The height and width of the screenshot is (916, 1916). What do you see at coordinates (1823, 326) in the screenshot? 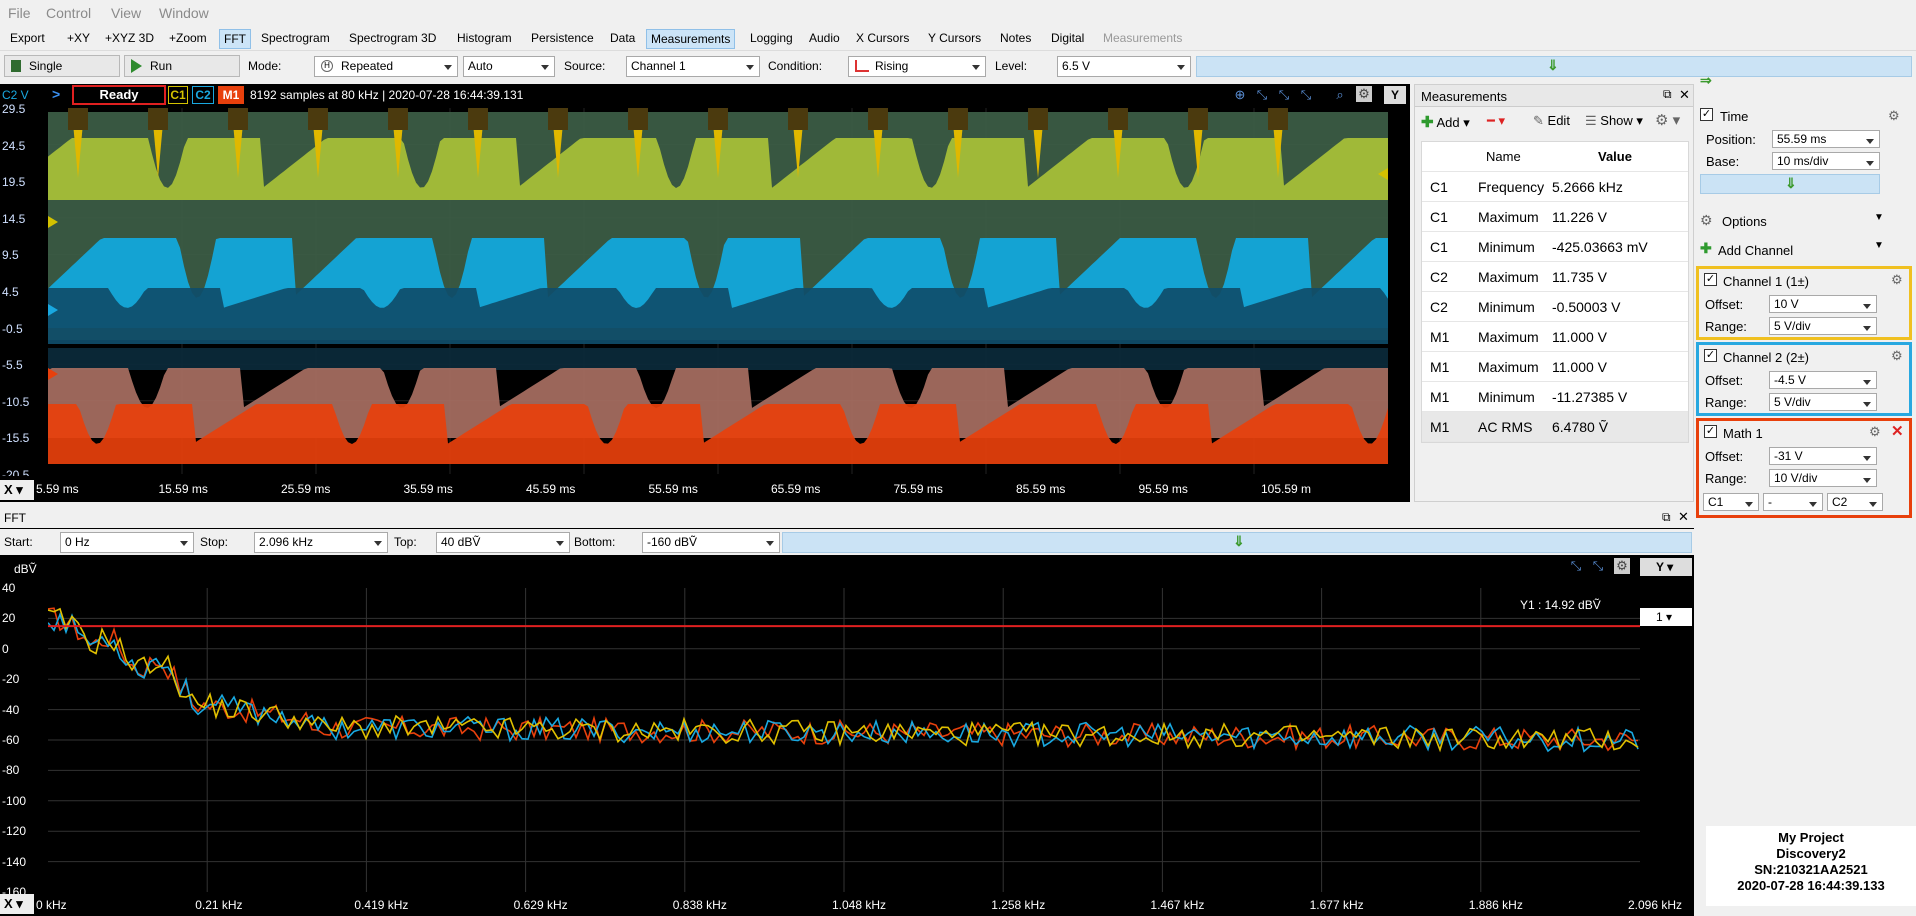
I see `channel1-range-select: 5 V/div` at bounding box center [1823, 326].